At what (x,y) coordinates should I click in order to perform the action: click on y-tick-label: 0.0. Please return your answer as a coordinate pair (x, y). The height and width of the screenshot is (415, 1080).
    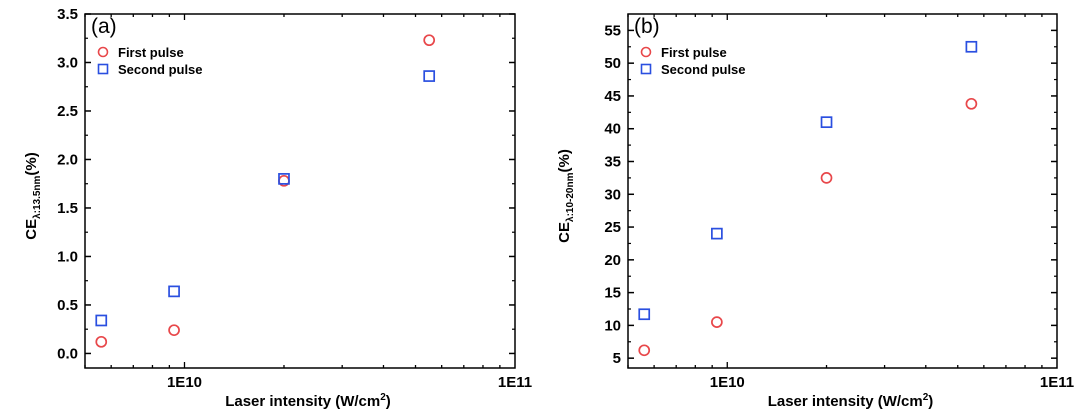
    Looking at the image, I should click on (67, 353).